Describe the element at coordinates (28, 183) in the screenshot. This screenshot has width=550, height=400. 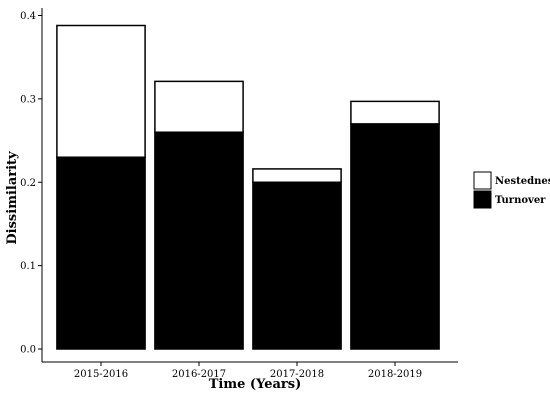
I see `y-tick-label: 0.2` at that location.